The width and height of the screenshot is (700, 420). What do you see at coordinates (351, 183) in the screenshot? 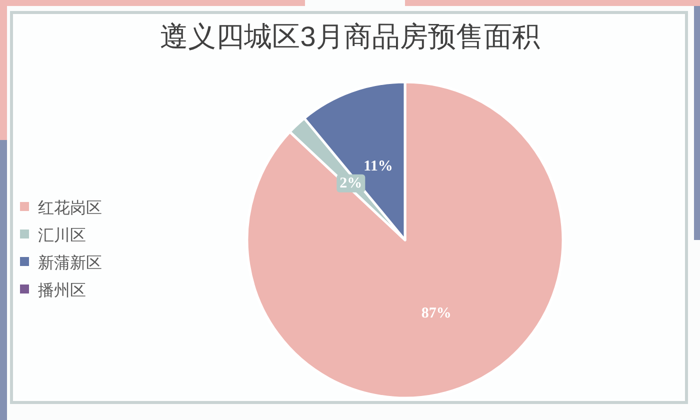
I see `data-label: 2%` at bounding box center [351, 183].